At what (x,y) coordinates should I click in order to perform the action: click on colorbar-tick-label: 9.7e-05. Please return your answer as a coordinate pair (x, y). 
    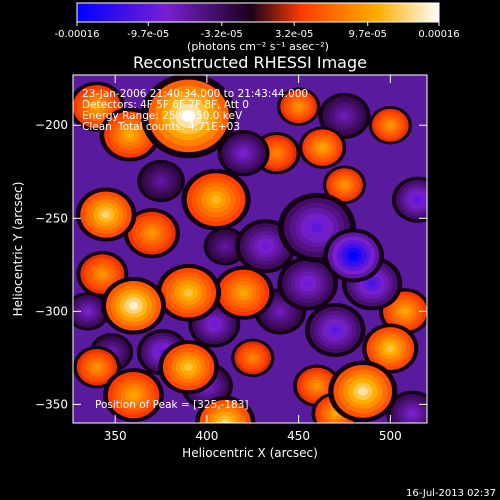
    Looking at the image, I should click on (368, 34).